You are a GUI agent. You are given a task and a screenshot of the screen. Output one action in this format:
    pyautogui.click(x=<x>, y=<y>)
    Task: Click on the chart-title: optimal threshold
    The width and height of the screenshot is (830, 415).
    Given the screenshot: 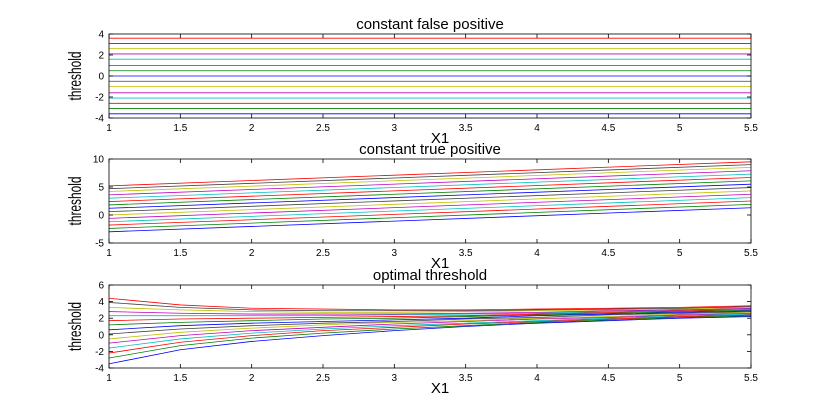 What is the action you would take?
    pyautogui.click(x=430, y=275)
    